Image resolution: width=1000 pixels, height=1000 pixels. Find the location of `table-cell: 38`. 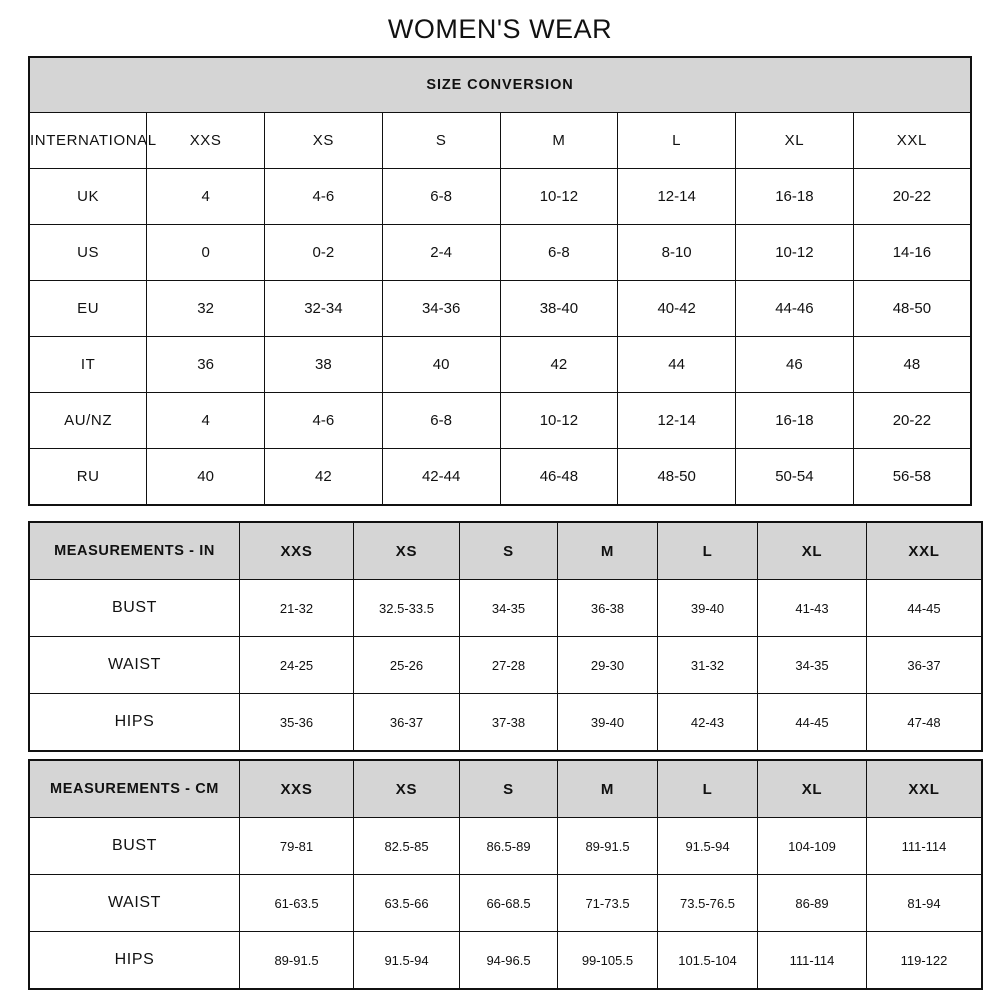

table-cell: 38 is located at coordinates (323, 364).